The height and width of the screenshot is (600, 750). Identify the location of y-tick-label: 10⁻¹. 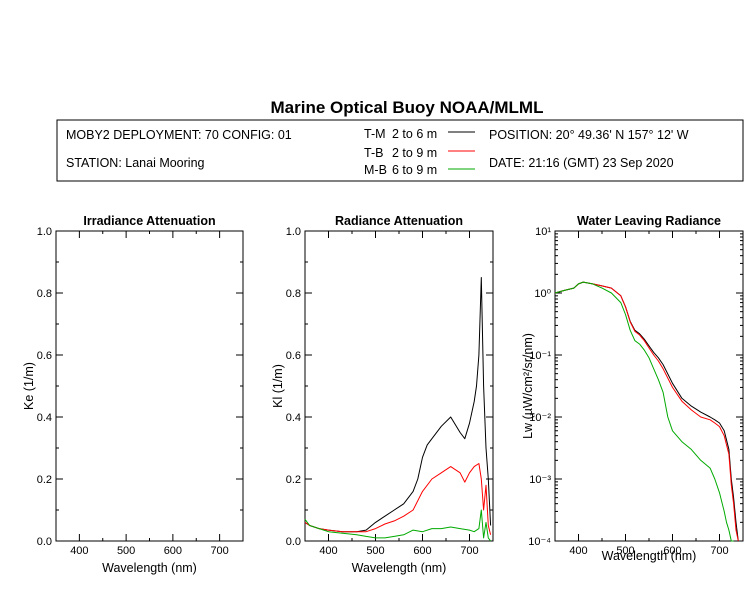
(540, 356).